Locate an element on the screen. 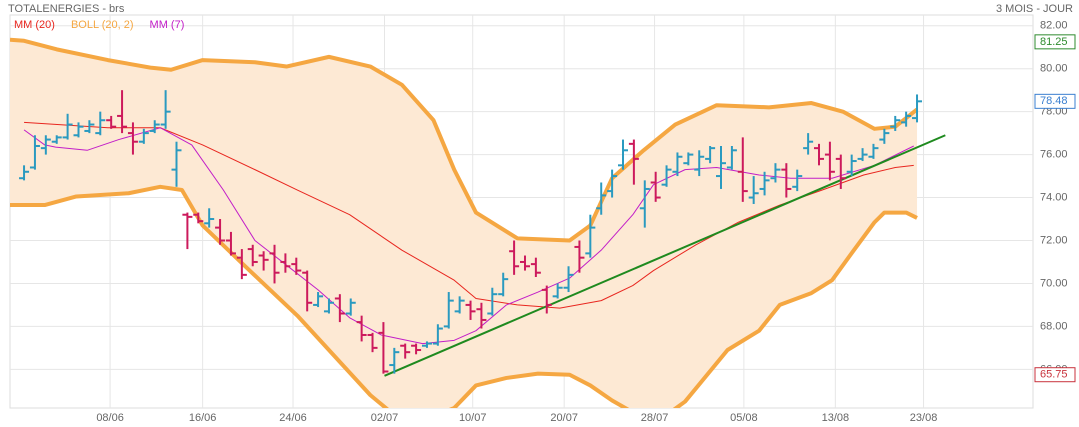 The image size is (1079, 427). y-tick-label: 82.00 is located at coordinates (1054, 26).